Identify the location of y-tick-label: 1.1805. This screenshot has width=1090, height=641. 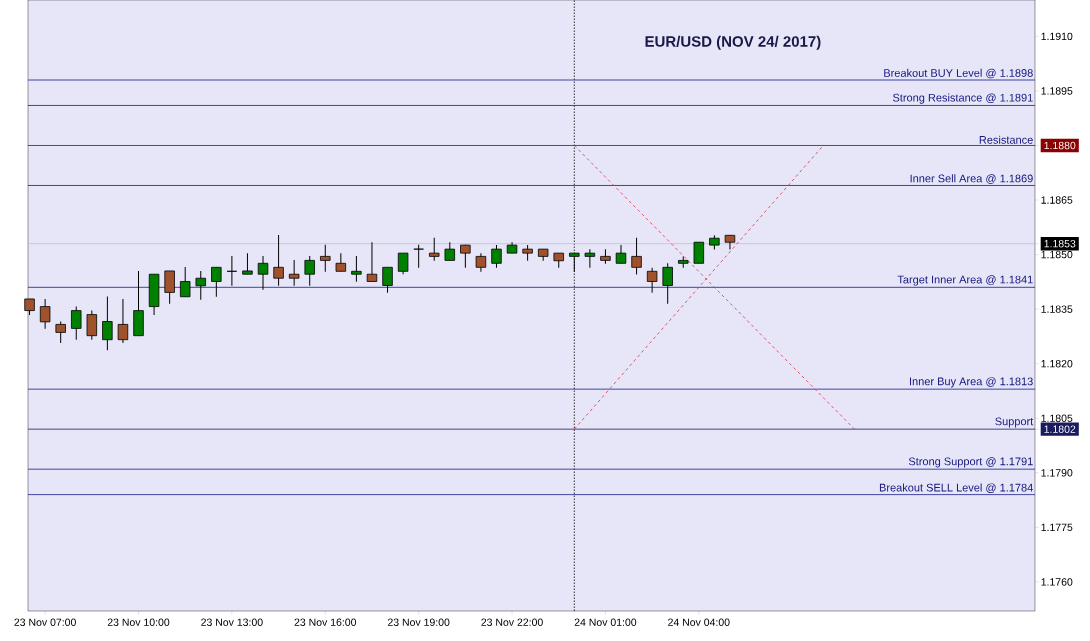
(1057, 418).